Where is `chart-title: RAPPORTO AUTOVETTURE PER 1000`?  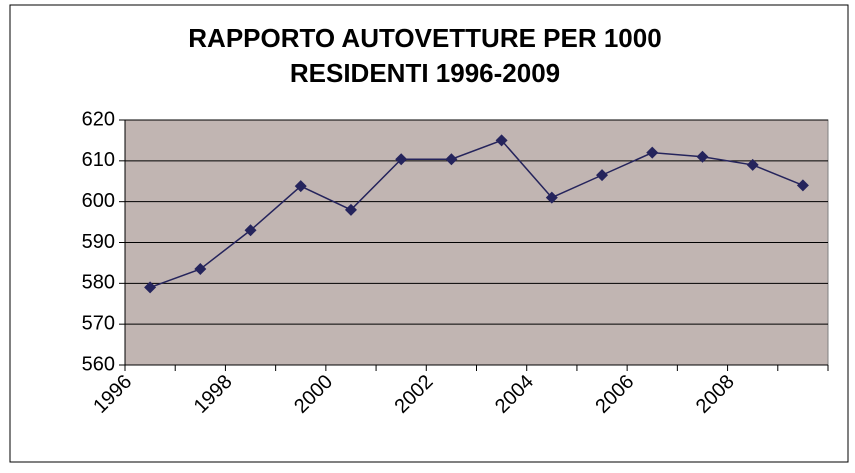 chart-title: RAPPORTO AUTOVETTURE PER 1000 is located at coordinates (424, 38).